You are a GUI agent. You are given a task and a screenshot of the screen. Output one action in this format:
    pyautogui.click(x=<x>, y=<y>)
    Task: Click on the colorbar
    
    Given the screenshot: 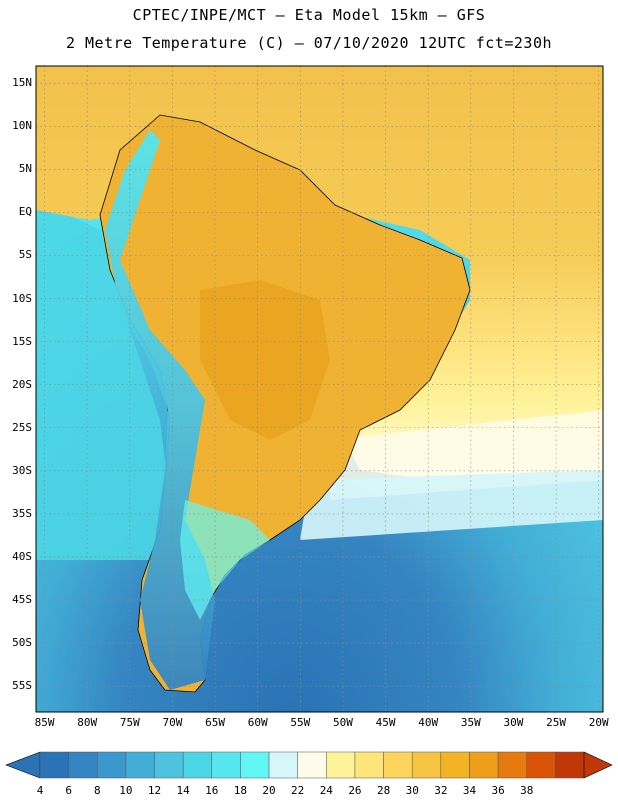 What is the action you would take?
    pyautogui.click(x=309, y=765)
    